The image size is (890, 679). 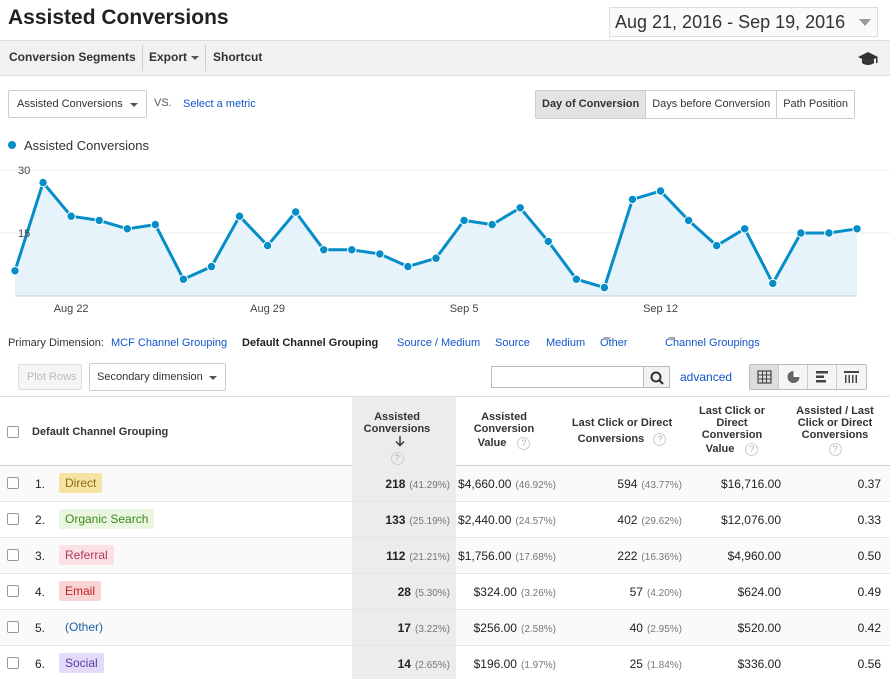 What do you see at coordinates (118, 17) in the screenshot?
I see `page-title: Assisted Conversions` at bounding box center [118, 17].